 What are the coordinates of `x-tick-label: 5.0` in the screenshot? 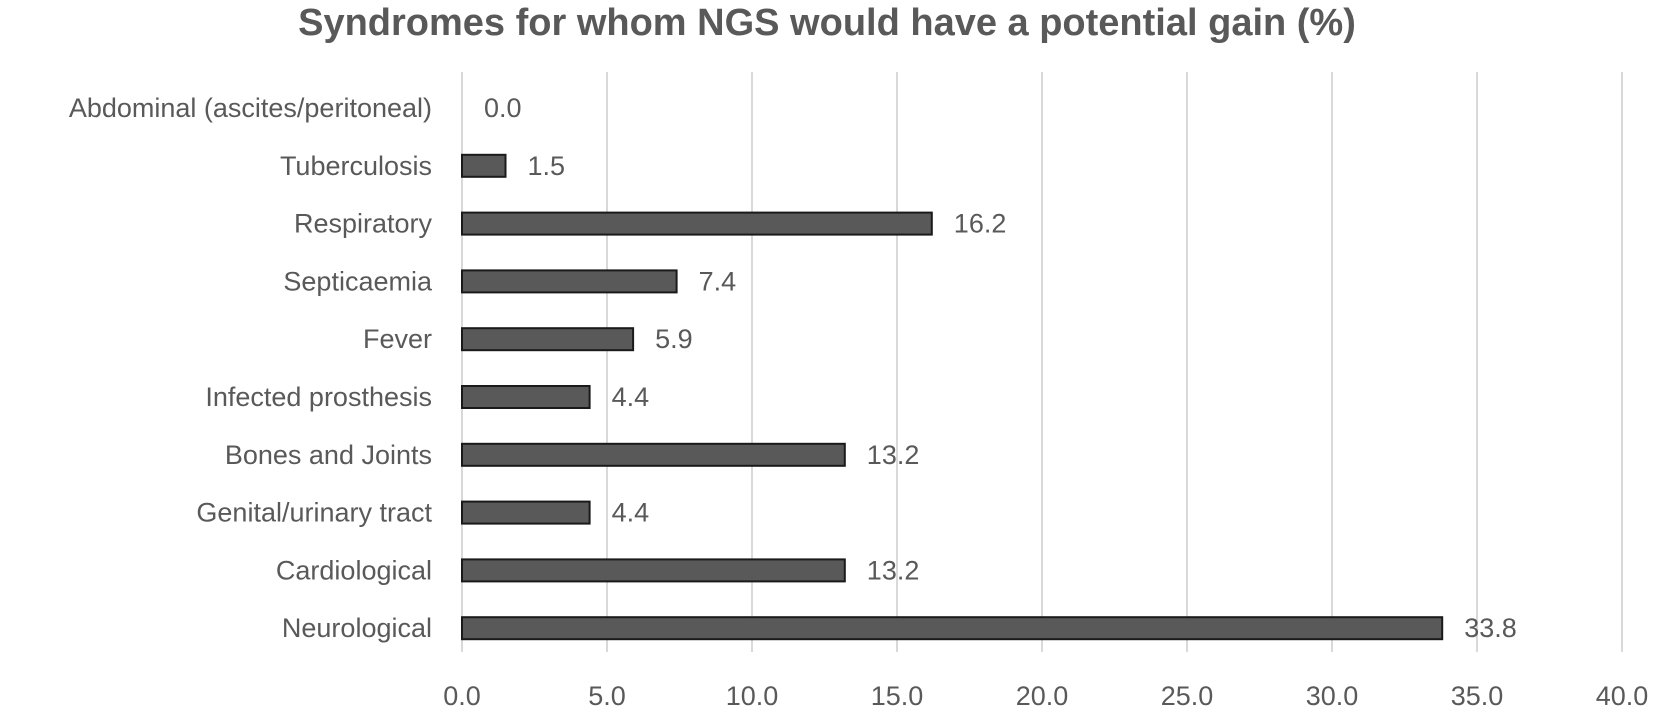 It's located at (607, 696).